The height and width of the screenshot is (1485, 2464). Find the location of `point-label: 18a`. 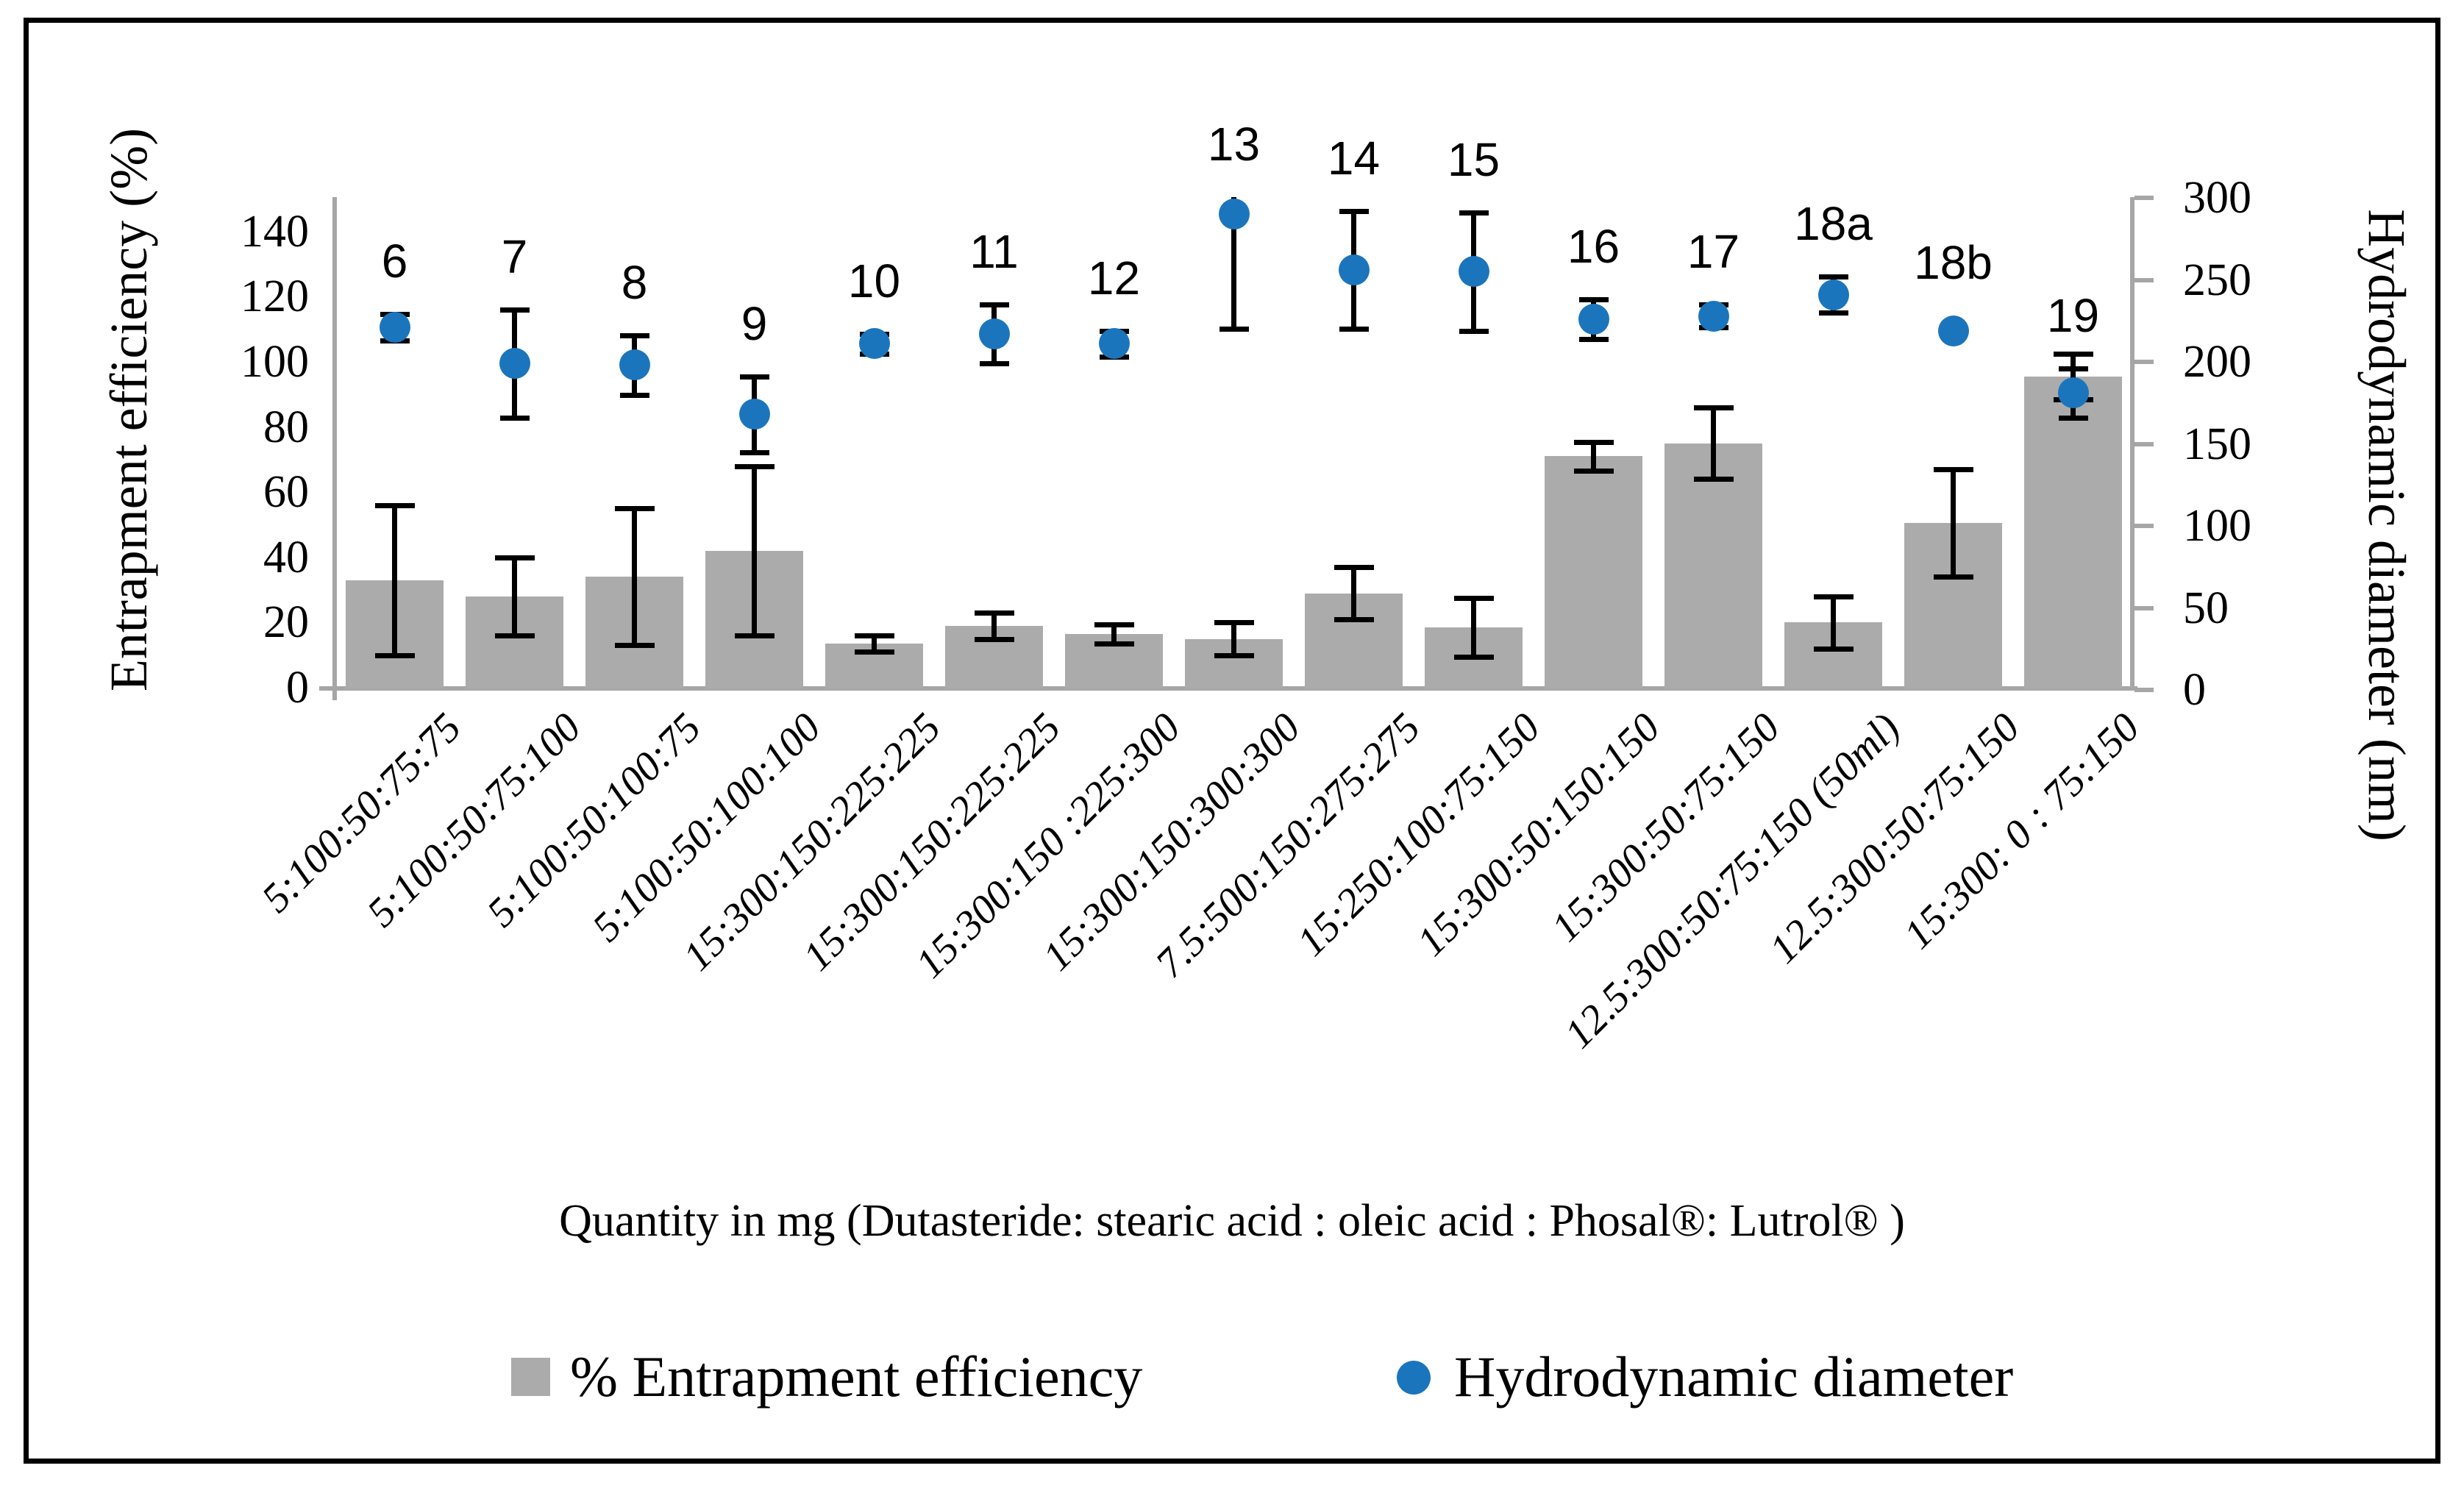

point-label: 18a is located at coordinates (1833, 224).